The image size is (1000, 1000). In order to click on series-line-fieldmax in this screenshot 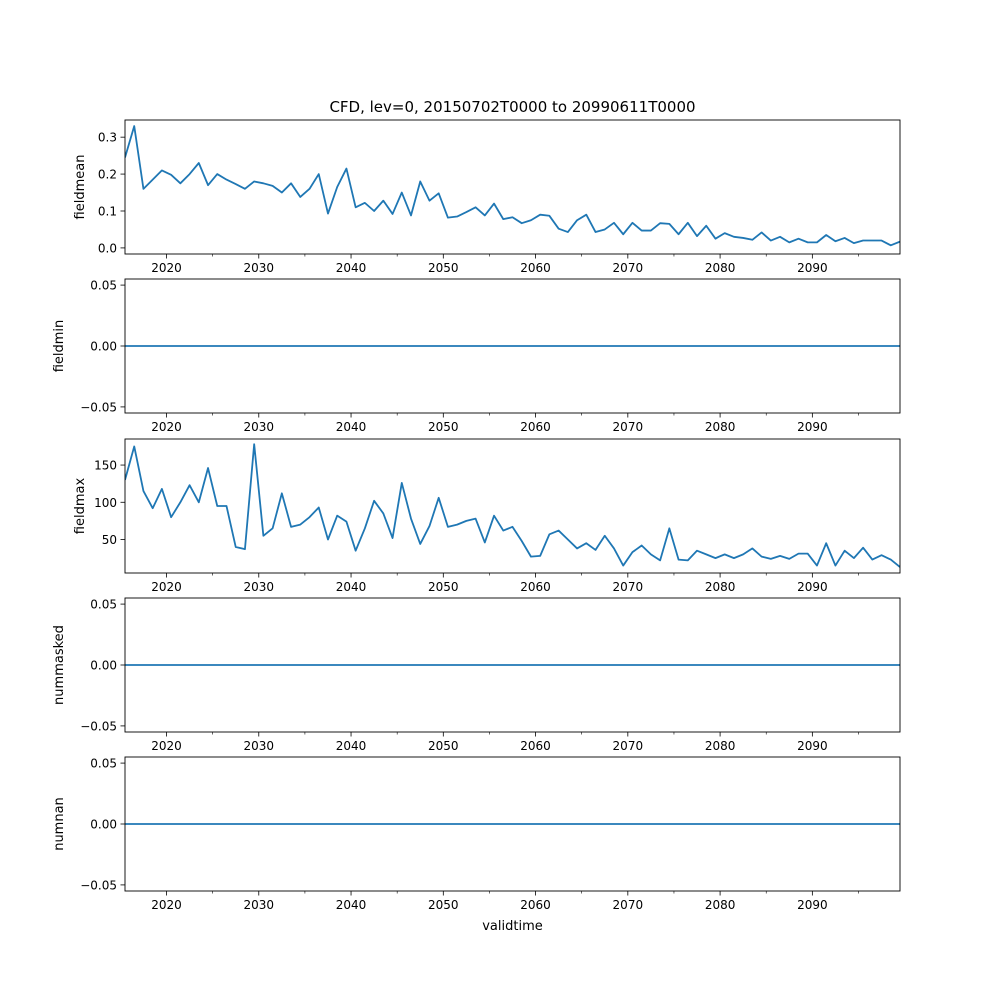, I will do `click(512, 505)`.